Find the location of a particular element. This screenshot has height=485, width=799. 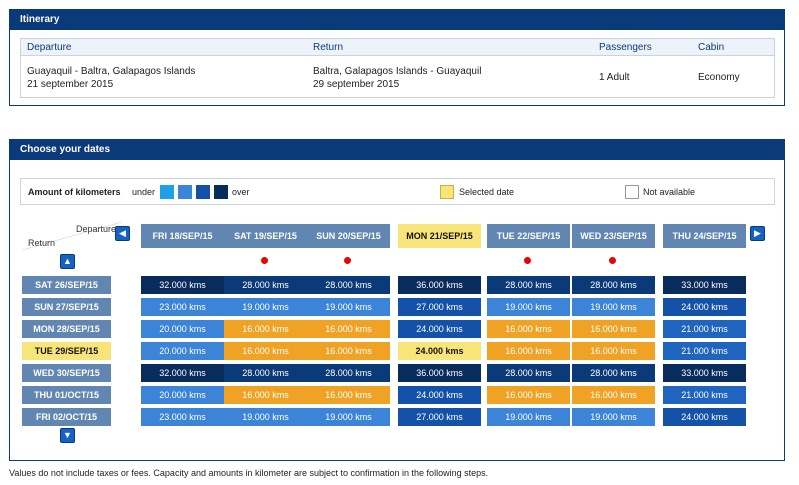

departure-date-column-header: MON 21/SEP/15 is located at coordinates (439, 236).